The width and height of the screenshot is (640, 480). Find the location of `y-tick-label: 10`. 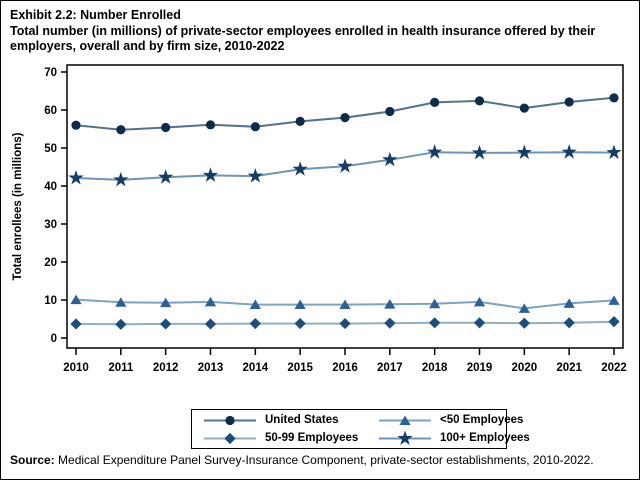

y-tick-label: 10 is located at coordinates (50, 301).